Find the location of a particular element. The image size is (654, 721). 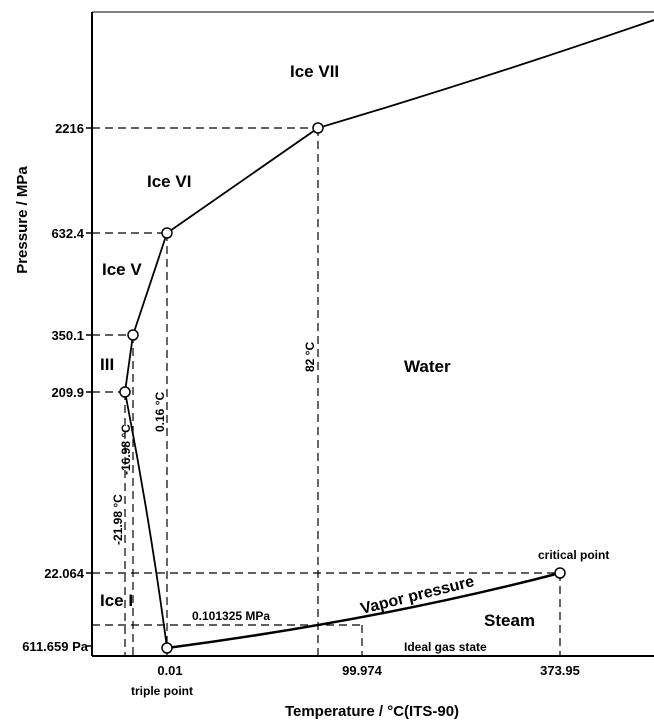

region-ice-v: Ice V is located at coordinates (122, 269).